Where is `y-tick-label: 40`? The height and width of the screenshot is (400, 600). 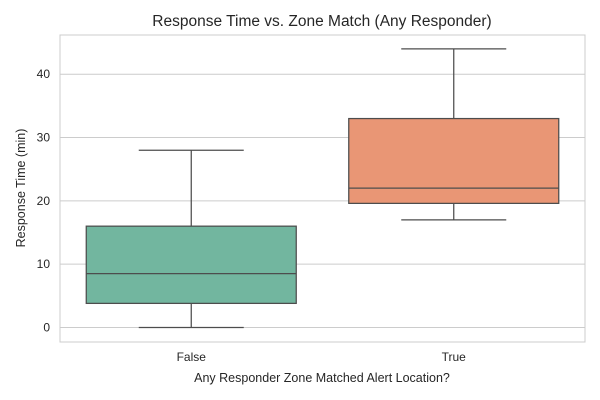
y-tick-label: 40 is located at coordinates (44, 74).